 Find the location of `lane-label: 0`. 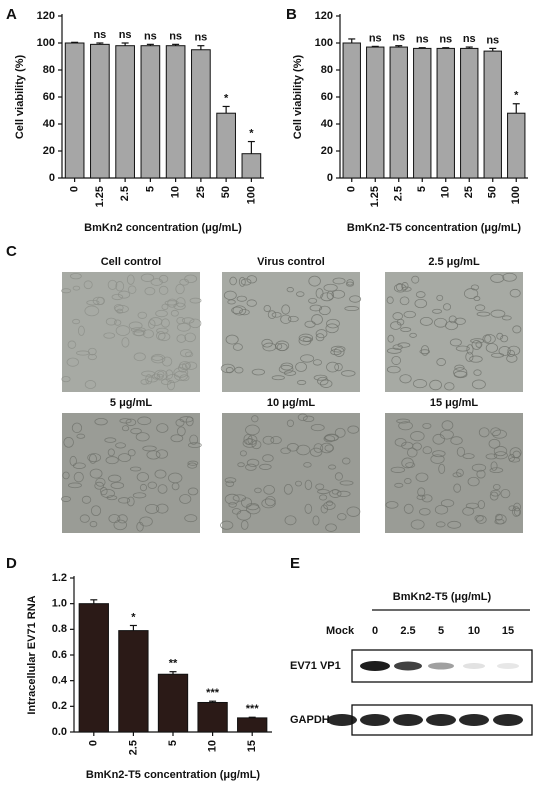

lane-label: 0 is located at coordinates (375, 631).